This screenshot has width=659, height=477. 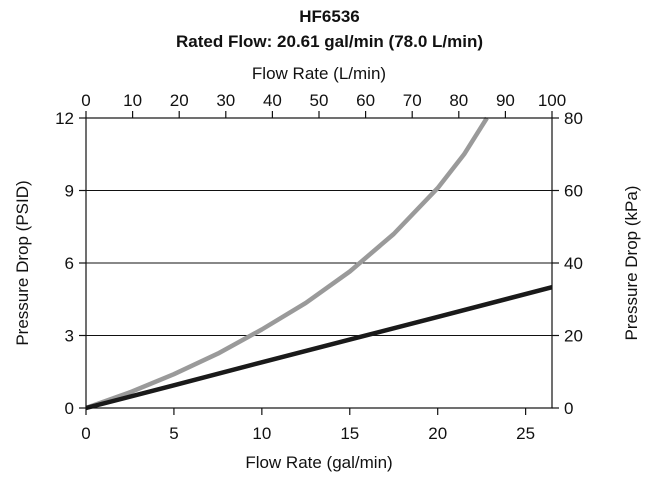 What do you see at coordinates (573, 118) in the screenshot?
I see `y2-tick-label-80: 80` at bounding box center [573, 118].